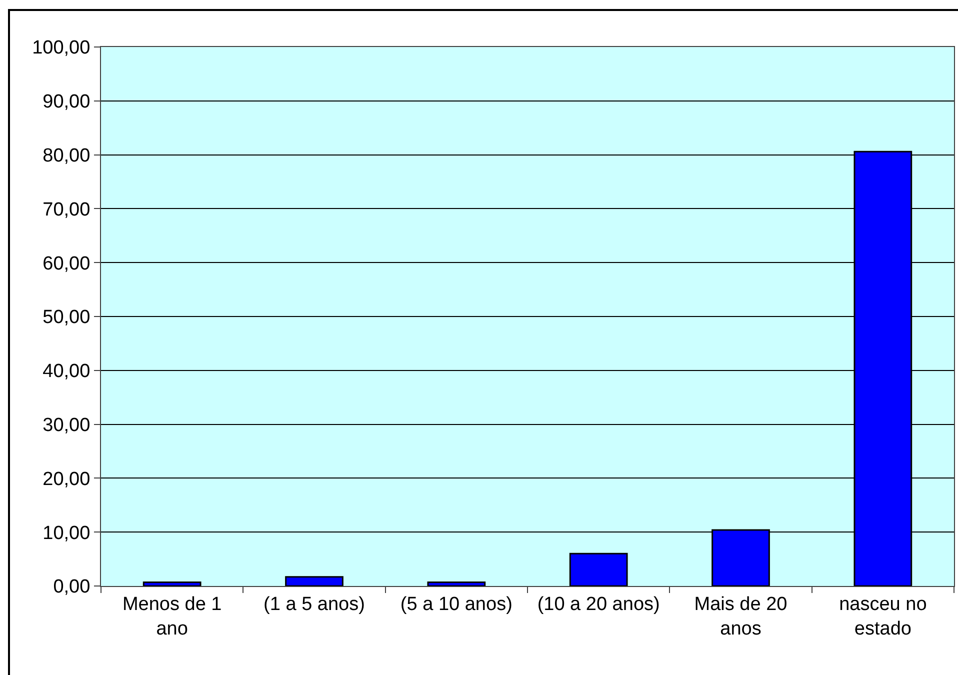  What do you see at coordinates (66, 263) in the screenshot?
I see `y-tick-label: 60,00` at bounding box center [66, 263].